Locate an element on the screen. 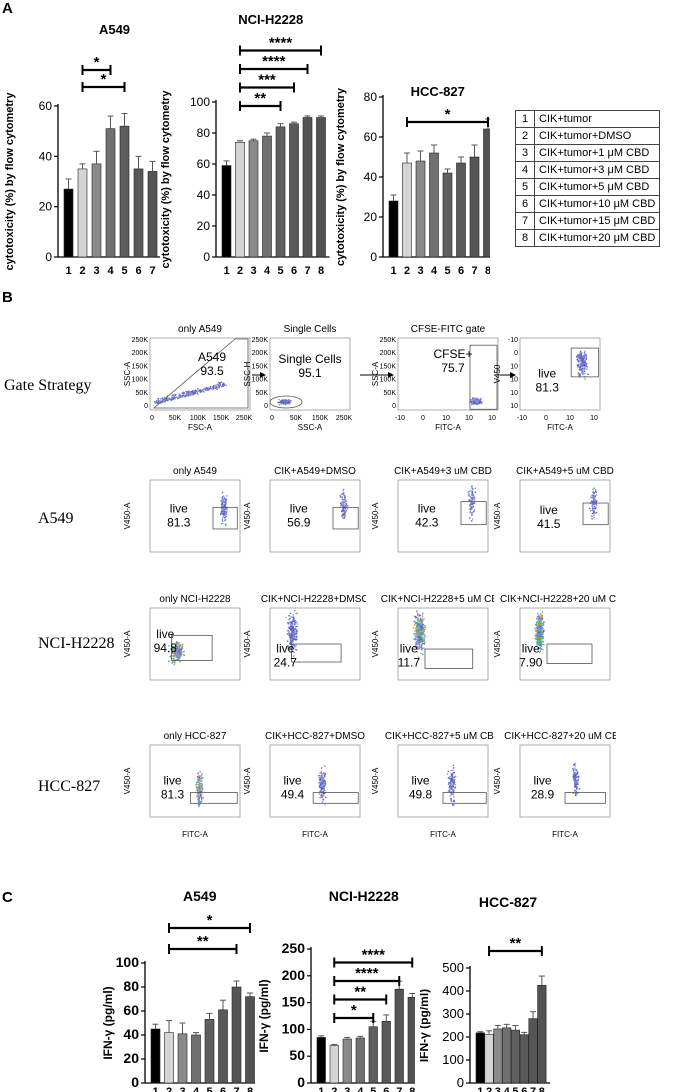 Image resolution: width=683 pixels, height=1092 pixels. gate-arrow is located at coordinates (259, 375).